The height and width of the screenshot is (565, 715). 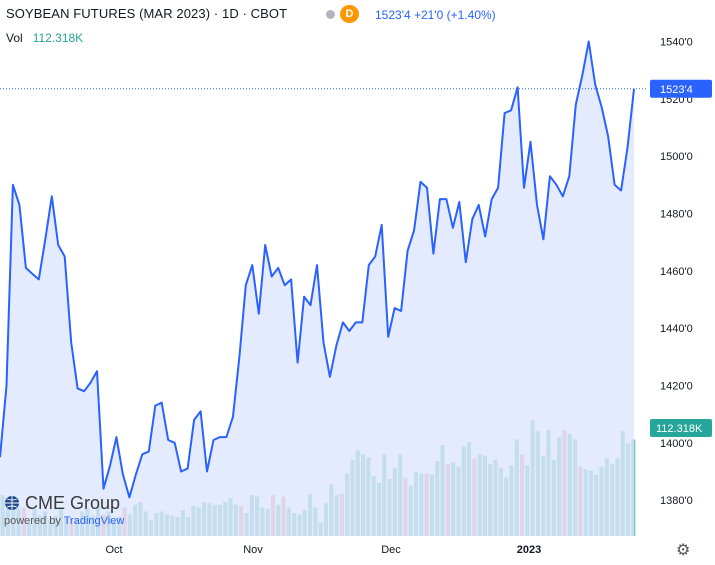 What do you see at coordinates (14, 38) in the screenshot?
I see `volume-label: Vol` at bounding box center [14, 38].